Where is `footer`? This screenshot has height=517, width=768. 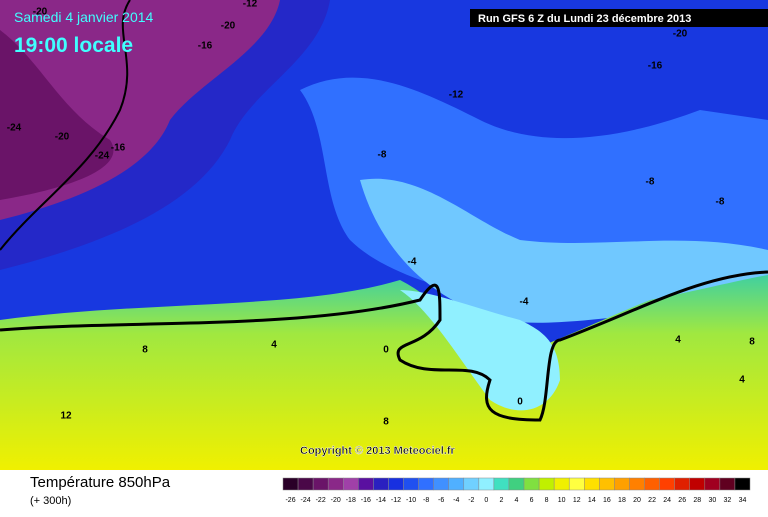
footer is located at coordinates (384, 491).